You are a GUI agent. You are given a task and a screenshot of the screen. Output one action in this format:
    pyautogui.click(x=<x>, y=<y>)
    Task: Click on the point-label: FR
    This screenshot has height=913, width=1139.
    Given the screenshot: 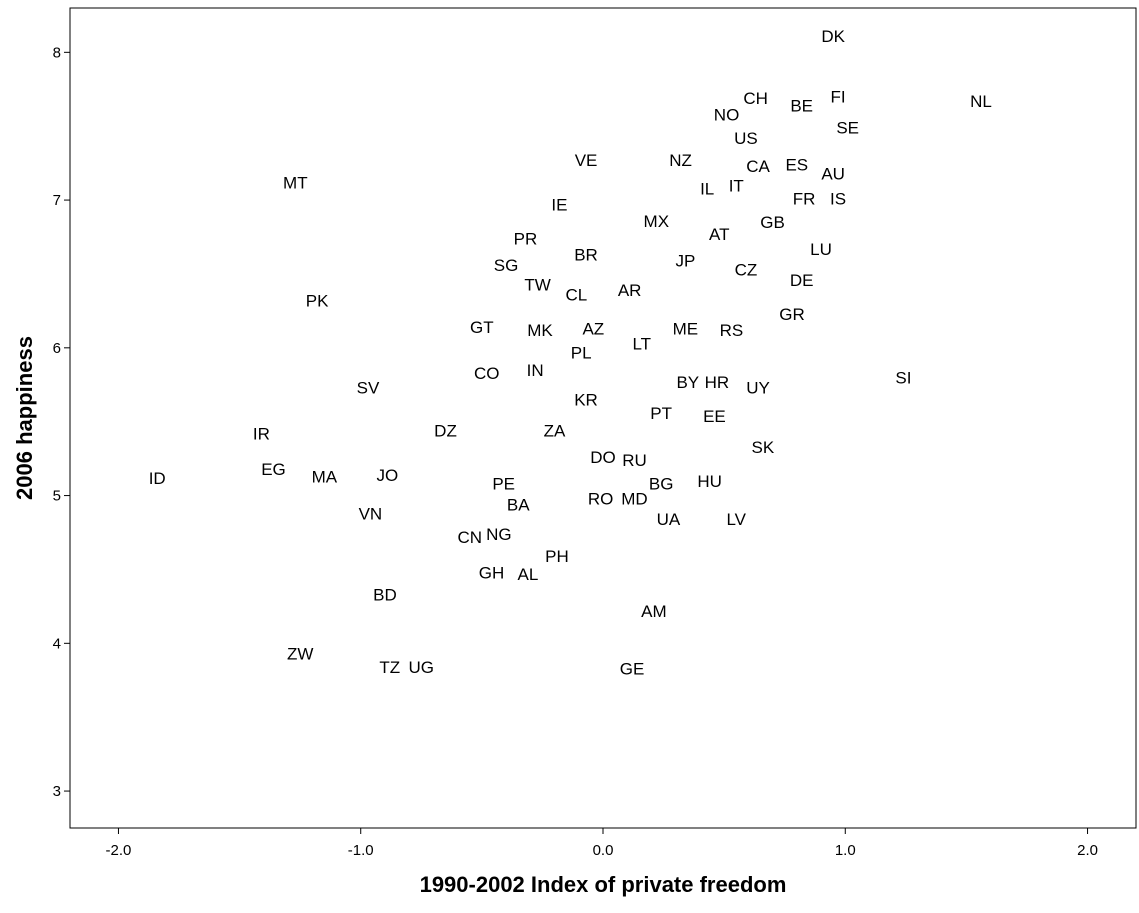 What is the action you would take?
    pyautogui.click(x=804, y=199)
    